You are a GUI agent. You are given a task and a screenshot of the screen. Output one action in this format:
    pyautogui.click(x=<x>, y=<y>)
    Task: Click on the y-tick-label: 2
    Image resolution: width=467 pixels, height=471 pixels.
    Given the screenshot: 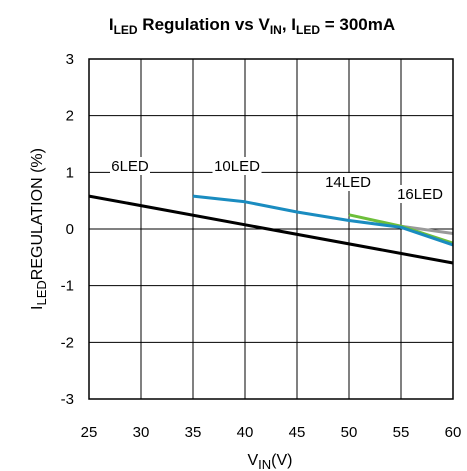 What is the action you would take?
    pyautogui.click(x=70, y=116)
    